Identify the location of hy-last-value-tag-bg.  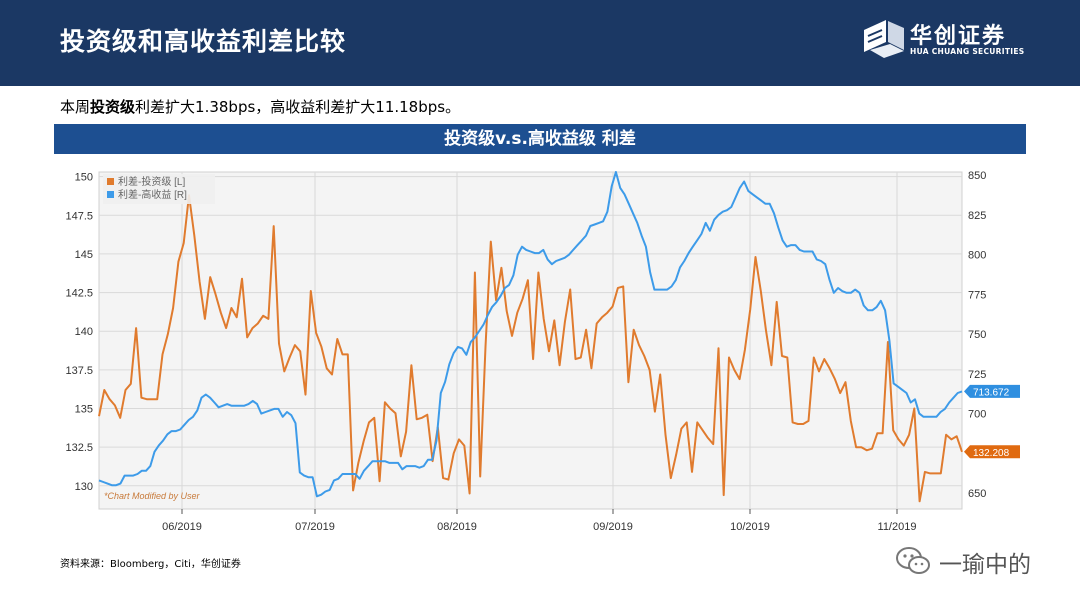
(992, 391).